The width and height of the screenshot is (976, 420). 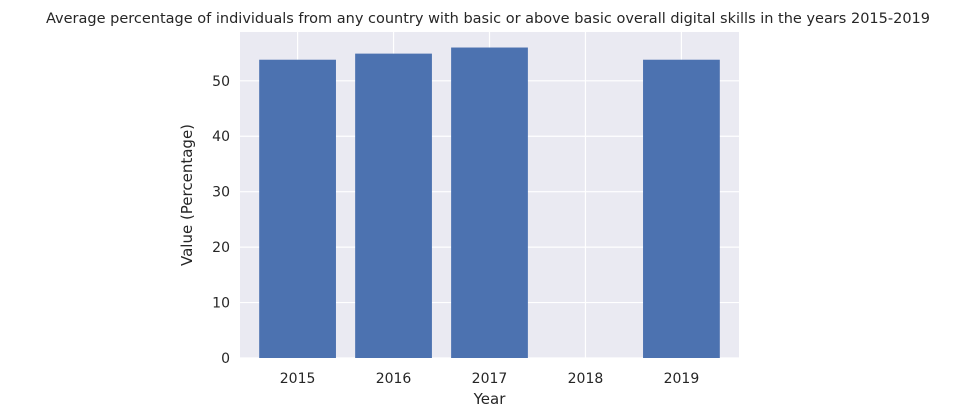 I want to click on bar-2017, so click(x=489, y=203).